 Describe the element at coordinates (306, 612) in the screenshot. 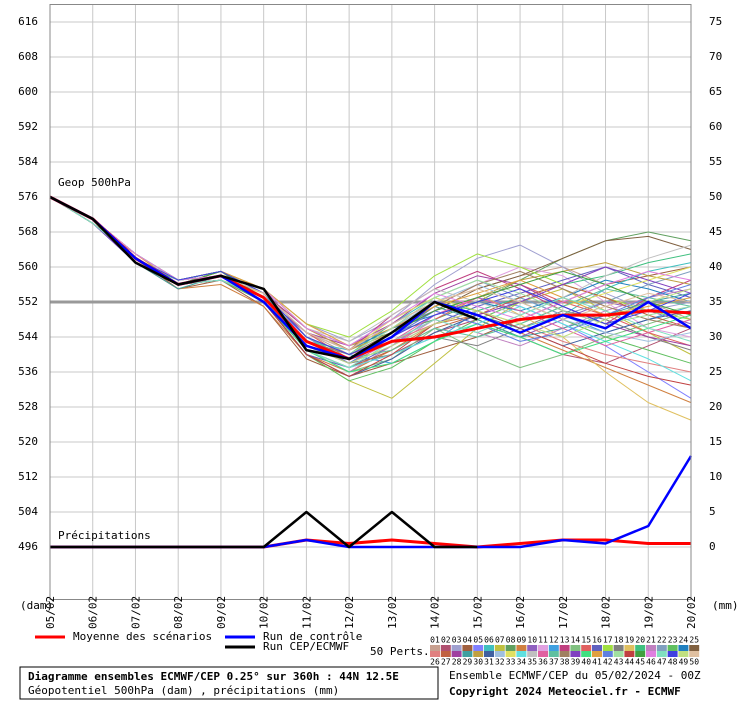

I see `x-tick-label: 11/02` at that location.